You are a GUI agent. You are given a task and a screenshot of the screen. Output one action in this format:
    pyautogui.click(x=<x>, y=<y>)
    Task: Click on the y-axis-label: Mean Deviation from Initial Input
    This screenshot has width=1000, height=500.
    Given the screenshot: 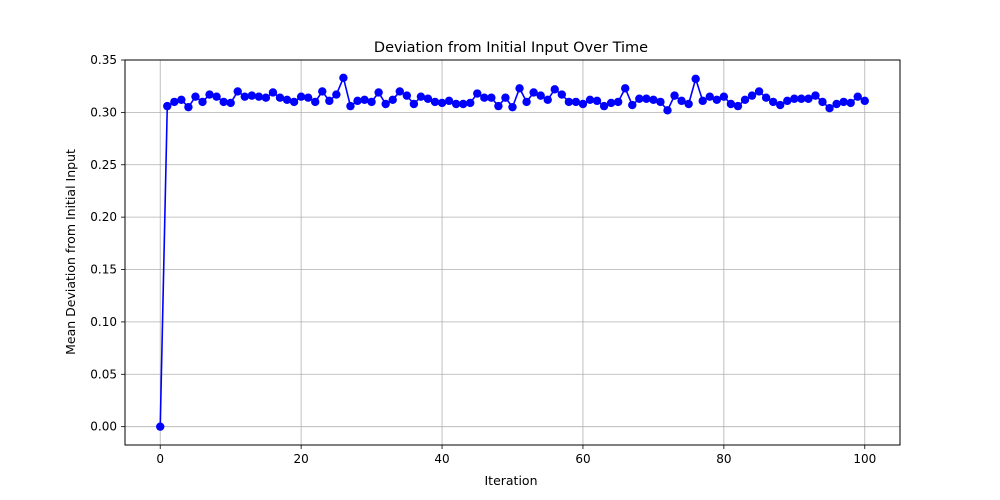 What is the action you would take?
    pyautogui.click(x=70, y=252)
    